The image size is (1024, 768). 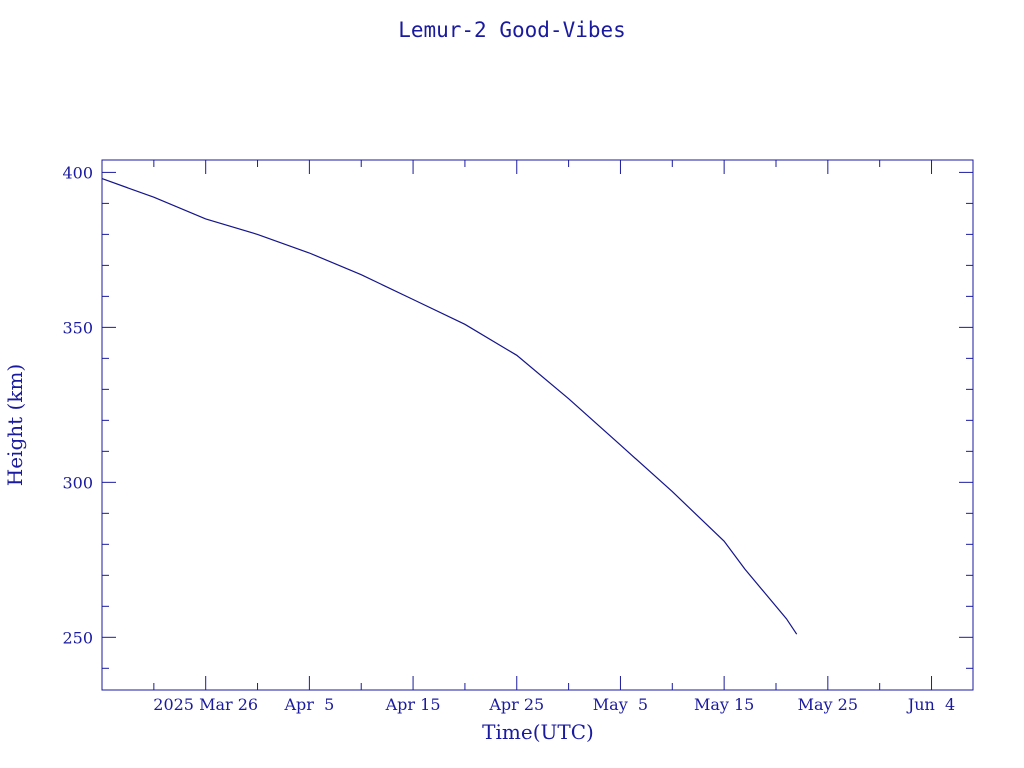 I want to click on x-tick-label: Jun 4, so click(x=930, y=704).